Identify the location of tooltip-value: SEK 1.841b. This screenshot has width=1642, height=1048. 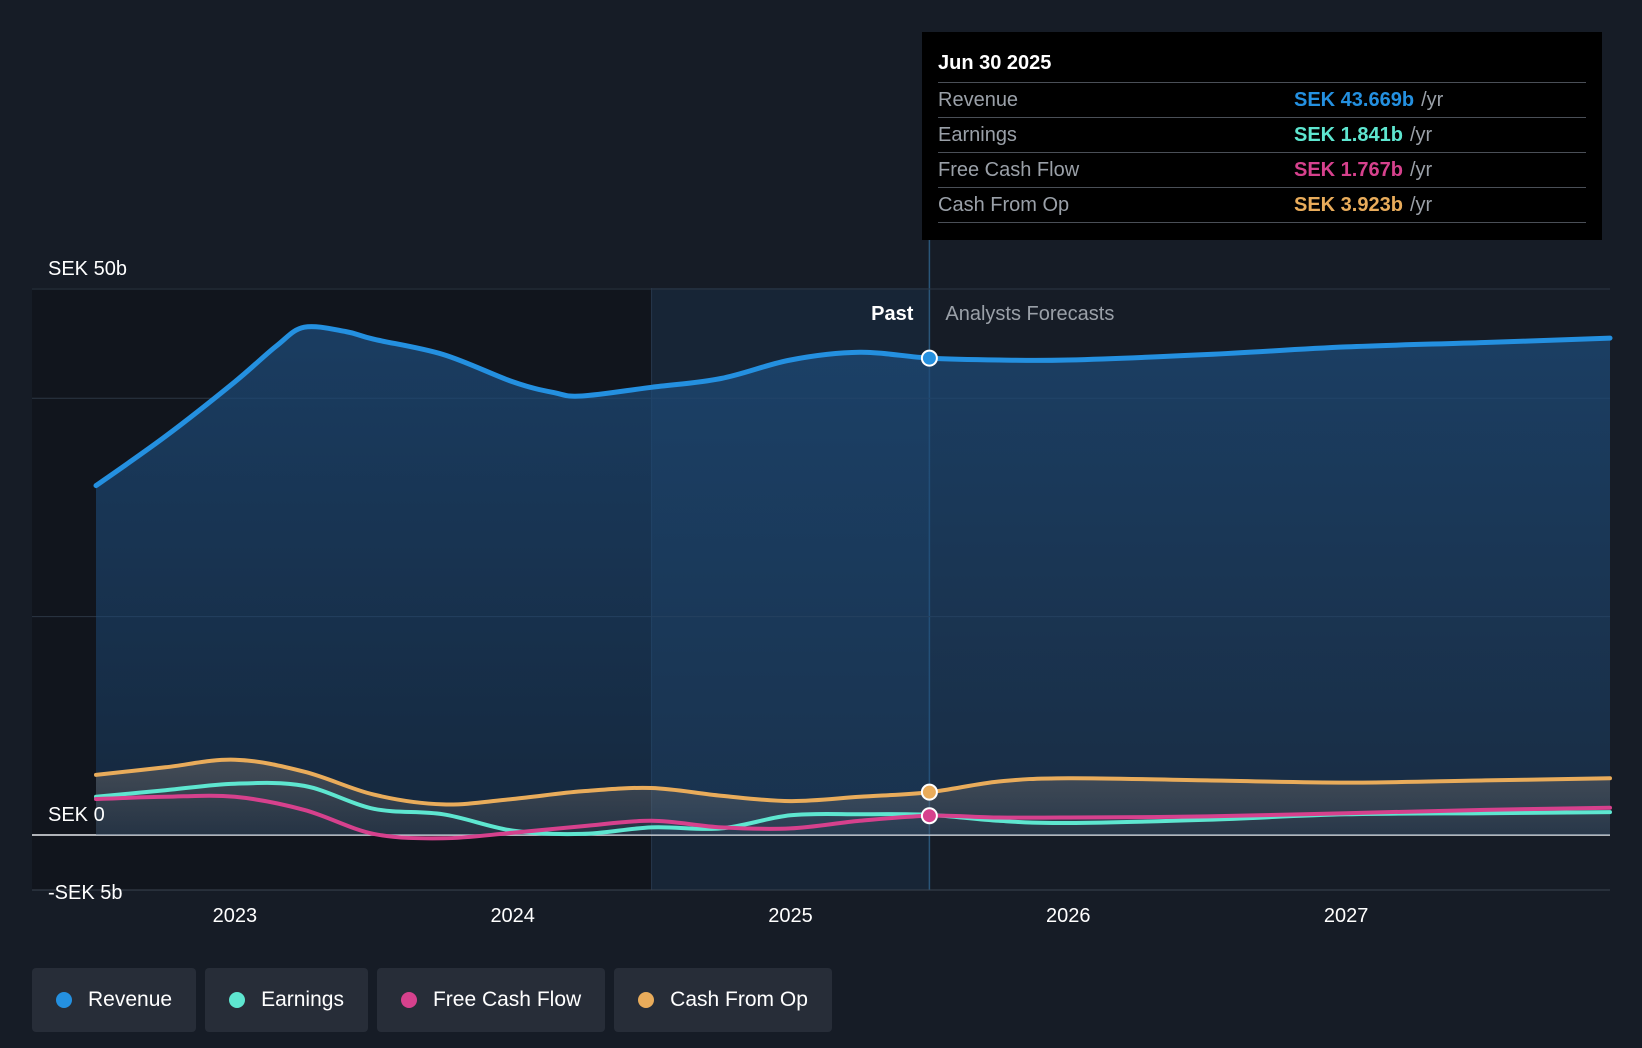
(1348, 134).